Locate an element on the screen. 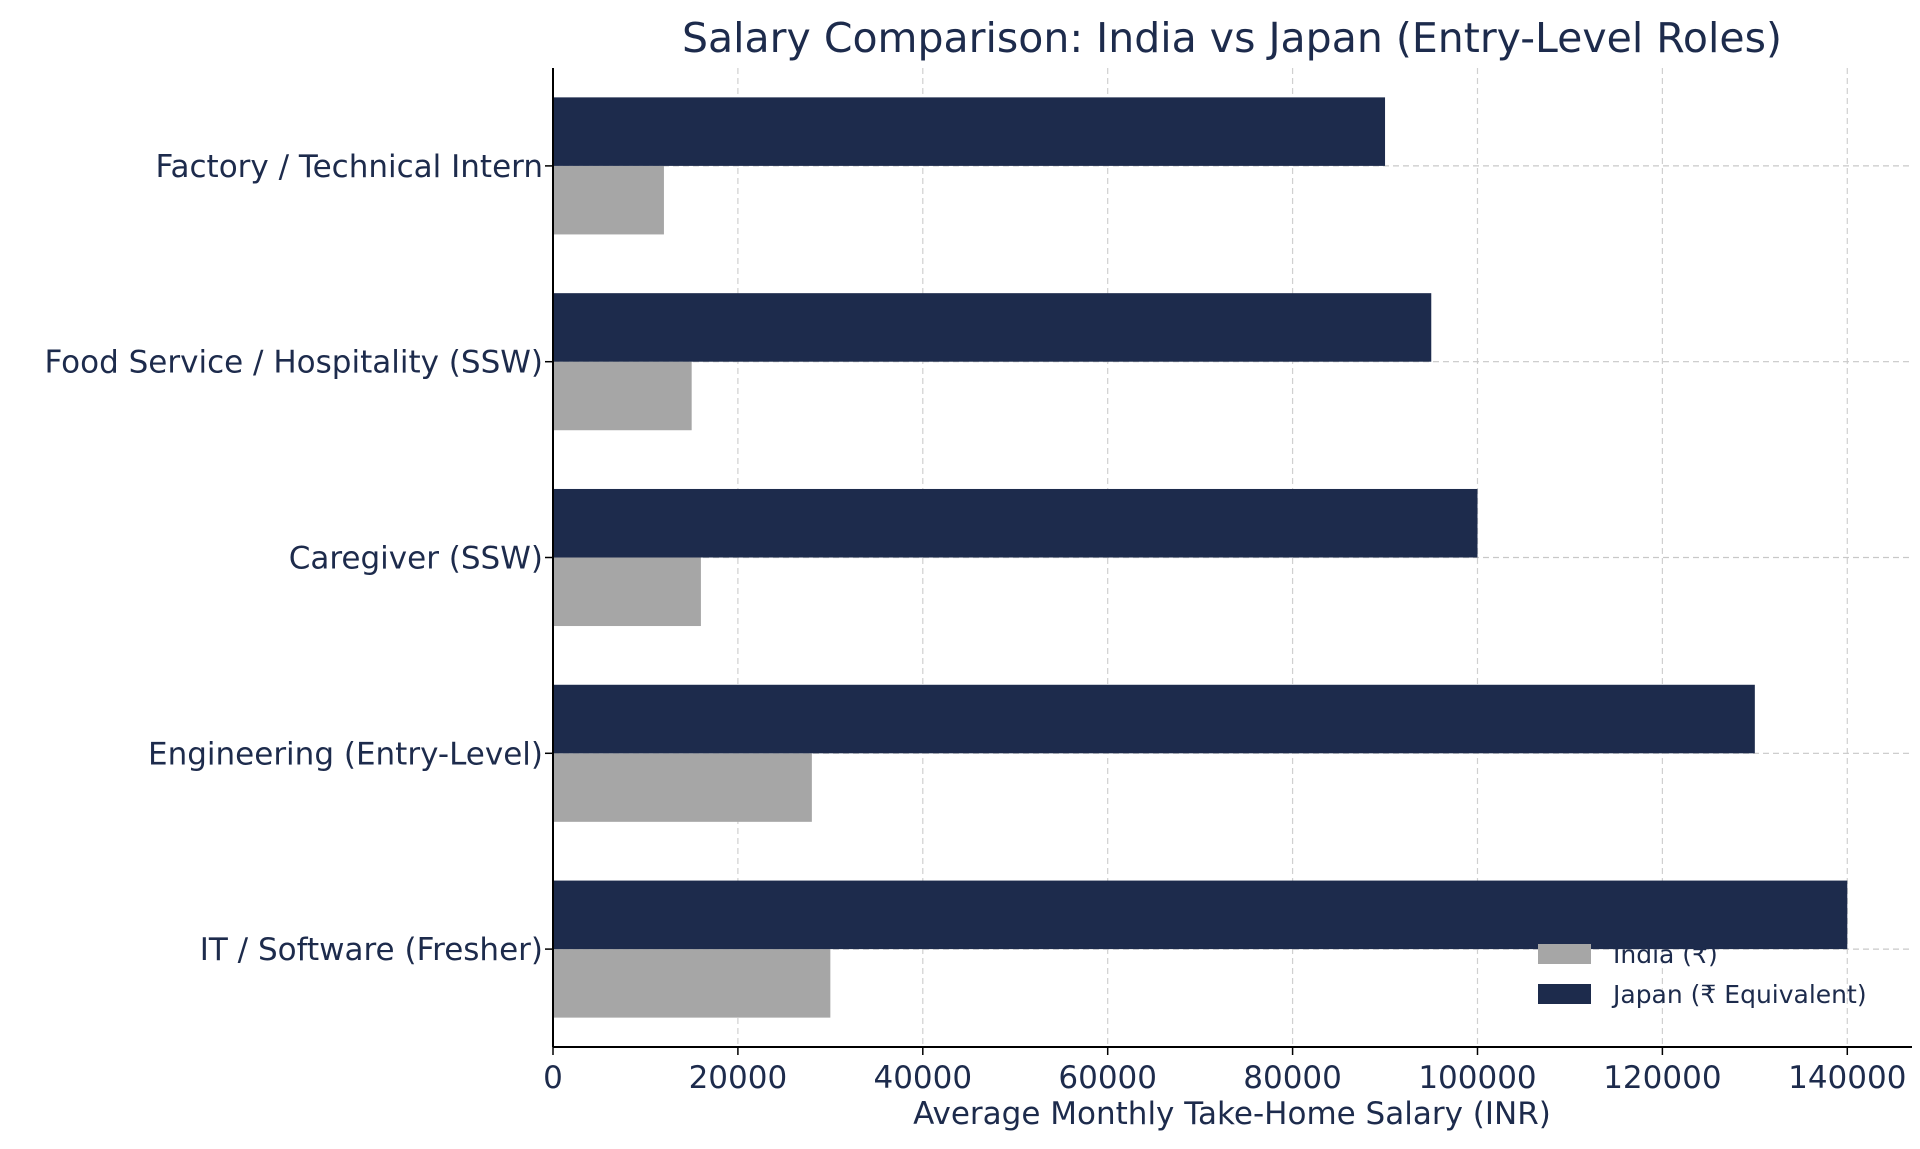 The width and height of the screenshot is (1920, 1149). chart-legend: India (₹) Japan (₹ Equivalent) is located at coordinates (1702, 974).